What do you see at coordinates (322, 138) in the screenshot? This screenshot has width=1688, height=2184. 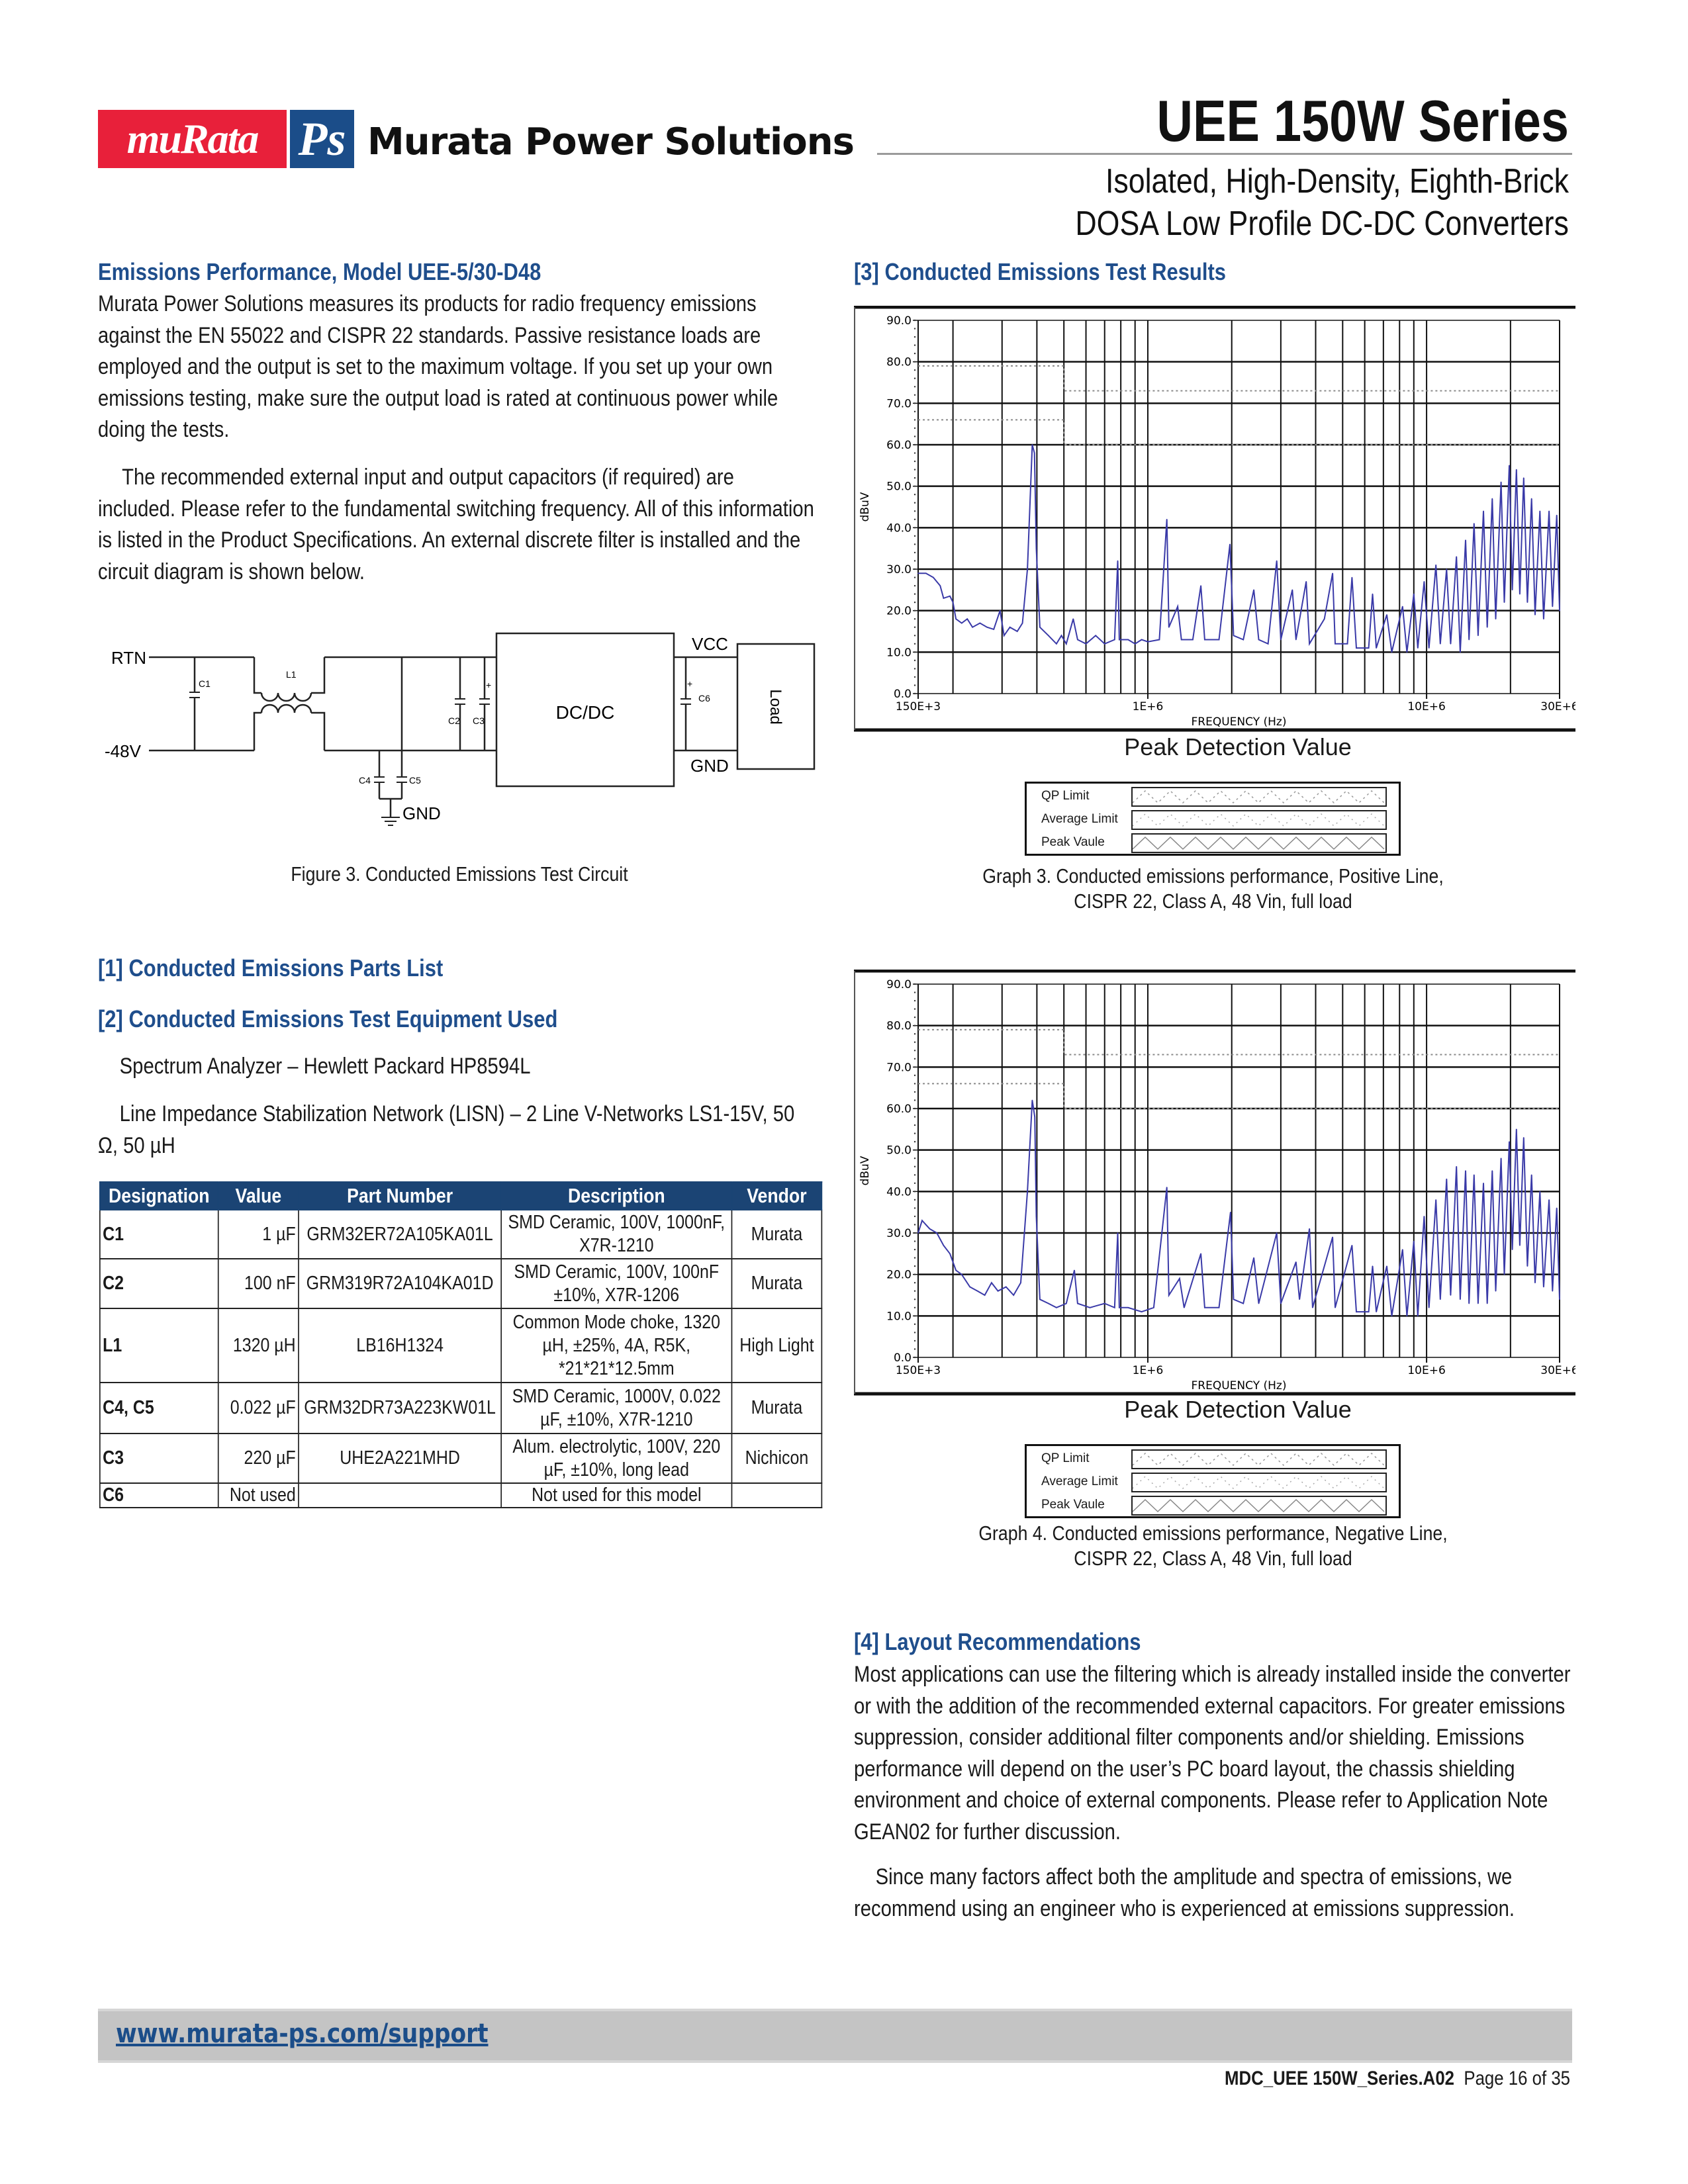 I see `logo-ps-text: Ps` at bounding box center [322, 138].